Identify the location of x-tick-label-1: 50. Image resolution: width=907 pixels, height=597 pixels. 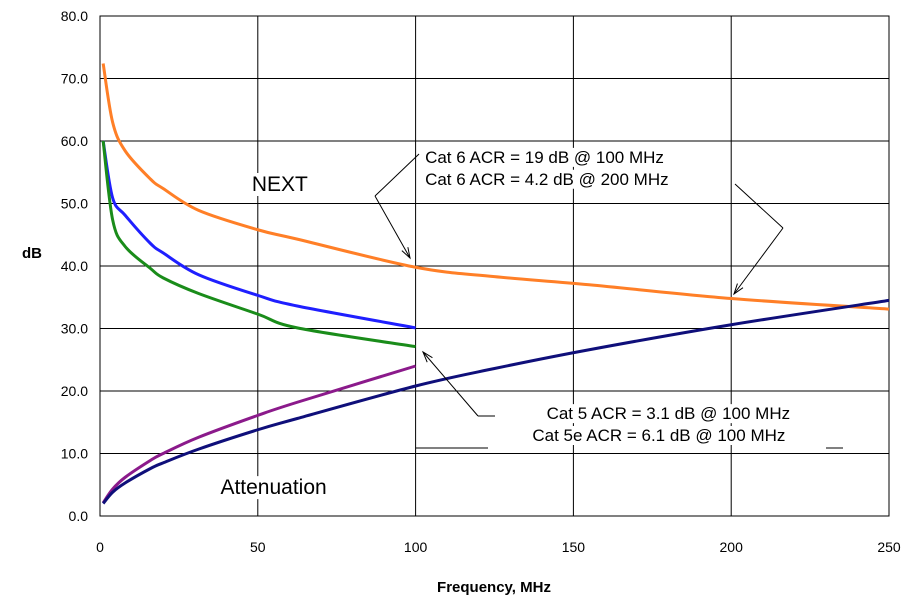
(258, 547).